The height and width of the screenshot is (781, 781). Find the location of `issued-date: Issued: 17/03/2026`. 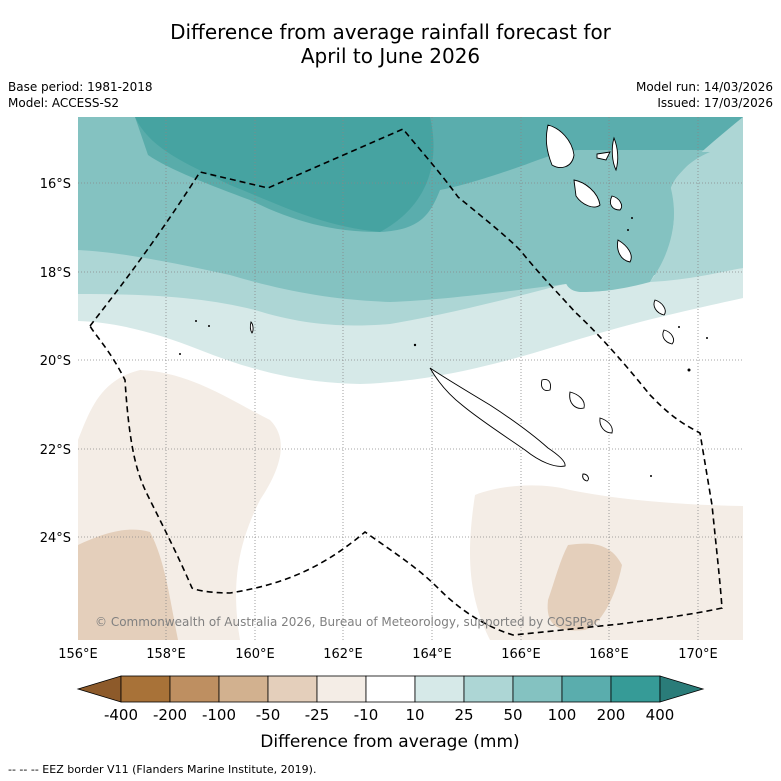

issued-date: Issued: 17/03/2026 is located at coordinates (715, 103).